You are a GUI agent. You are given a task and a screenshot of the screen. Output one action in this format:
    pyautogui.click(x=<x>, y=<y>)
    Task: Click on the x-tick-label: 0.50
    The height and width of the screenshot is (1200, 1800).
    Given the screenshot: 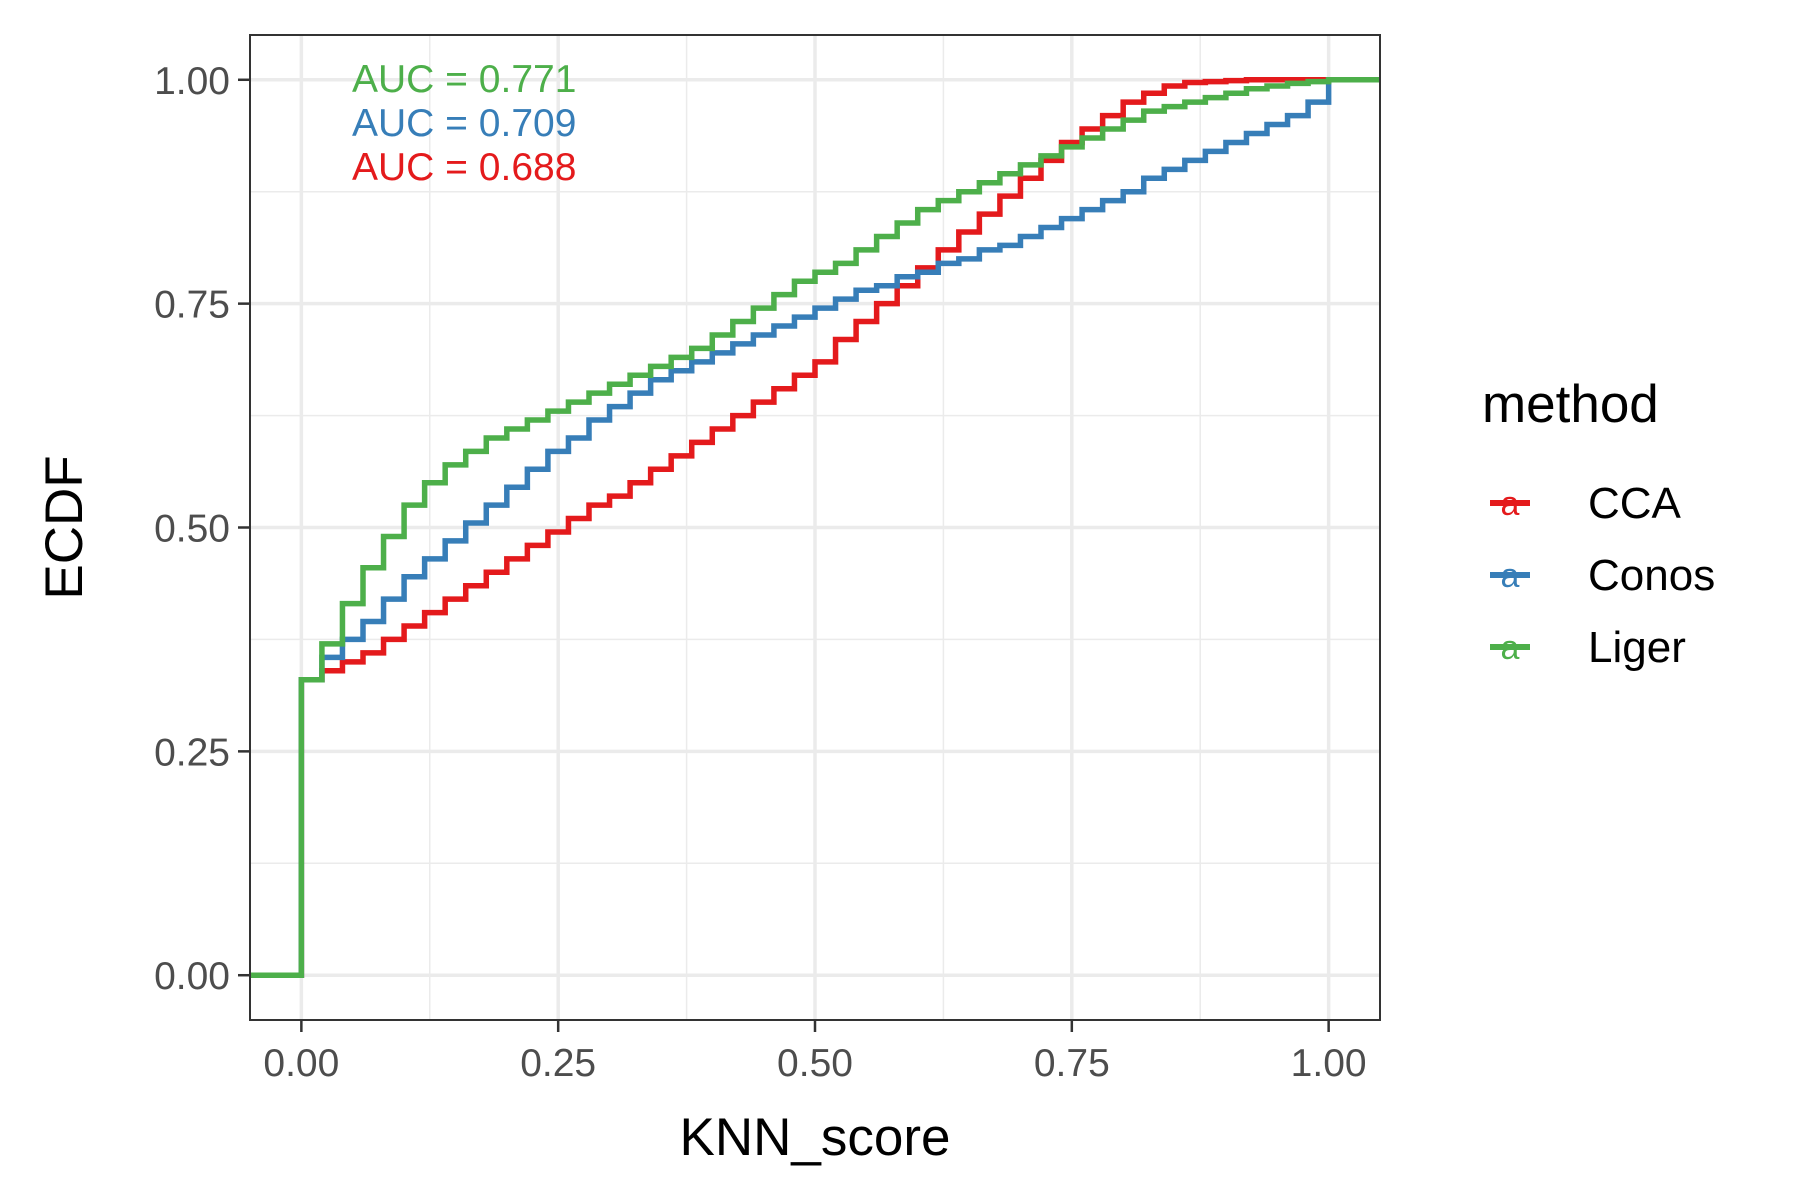 What is the action you would take?
    pyautogui.click(x=815, y=1063)
    